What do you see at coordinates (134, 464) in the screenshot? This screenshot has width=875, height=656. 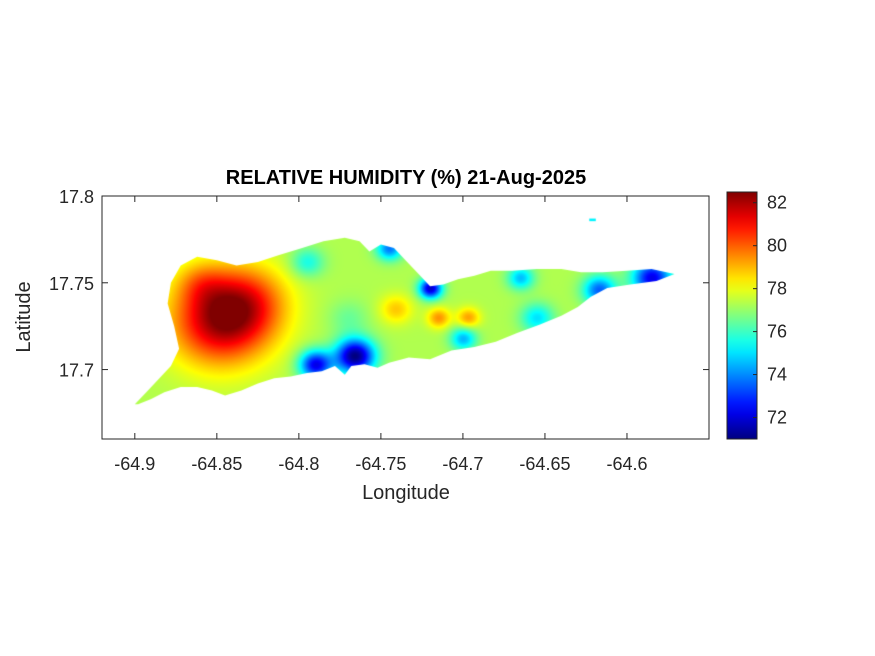 I see `x-tick-label: -64.9` at bounding box center [134, 464].